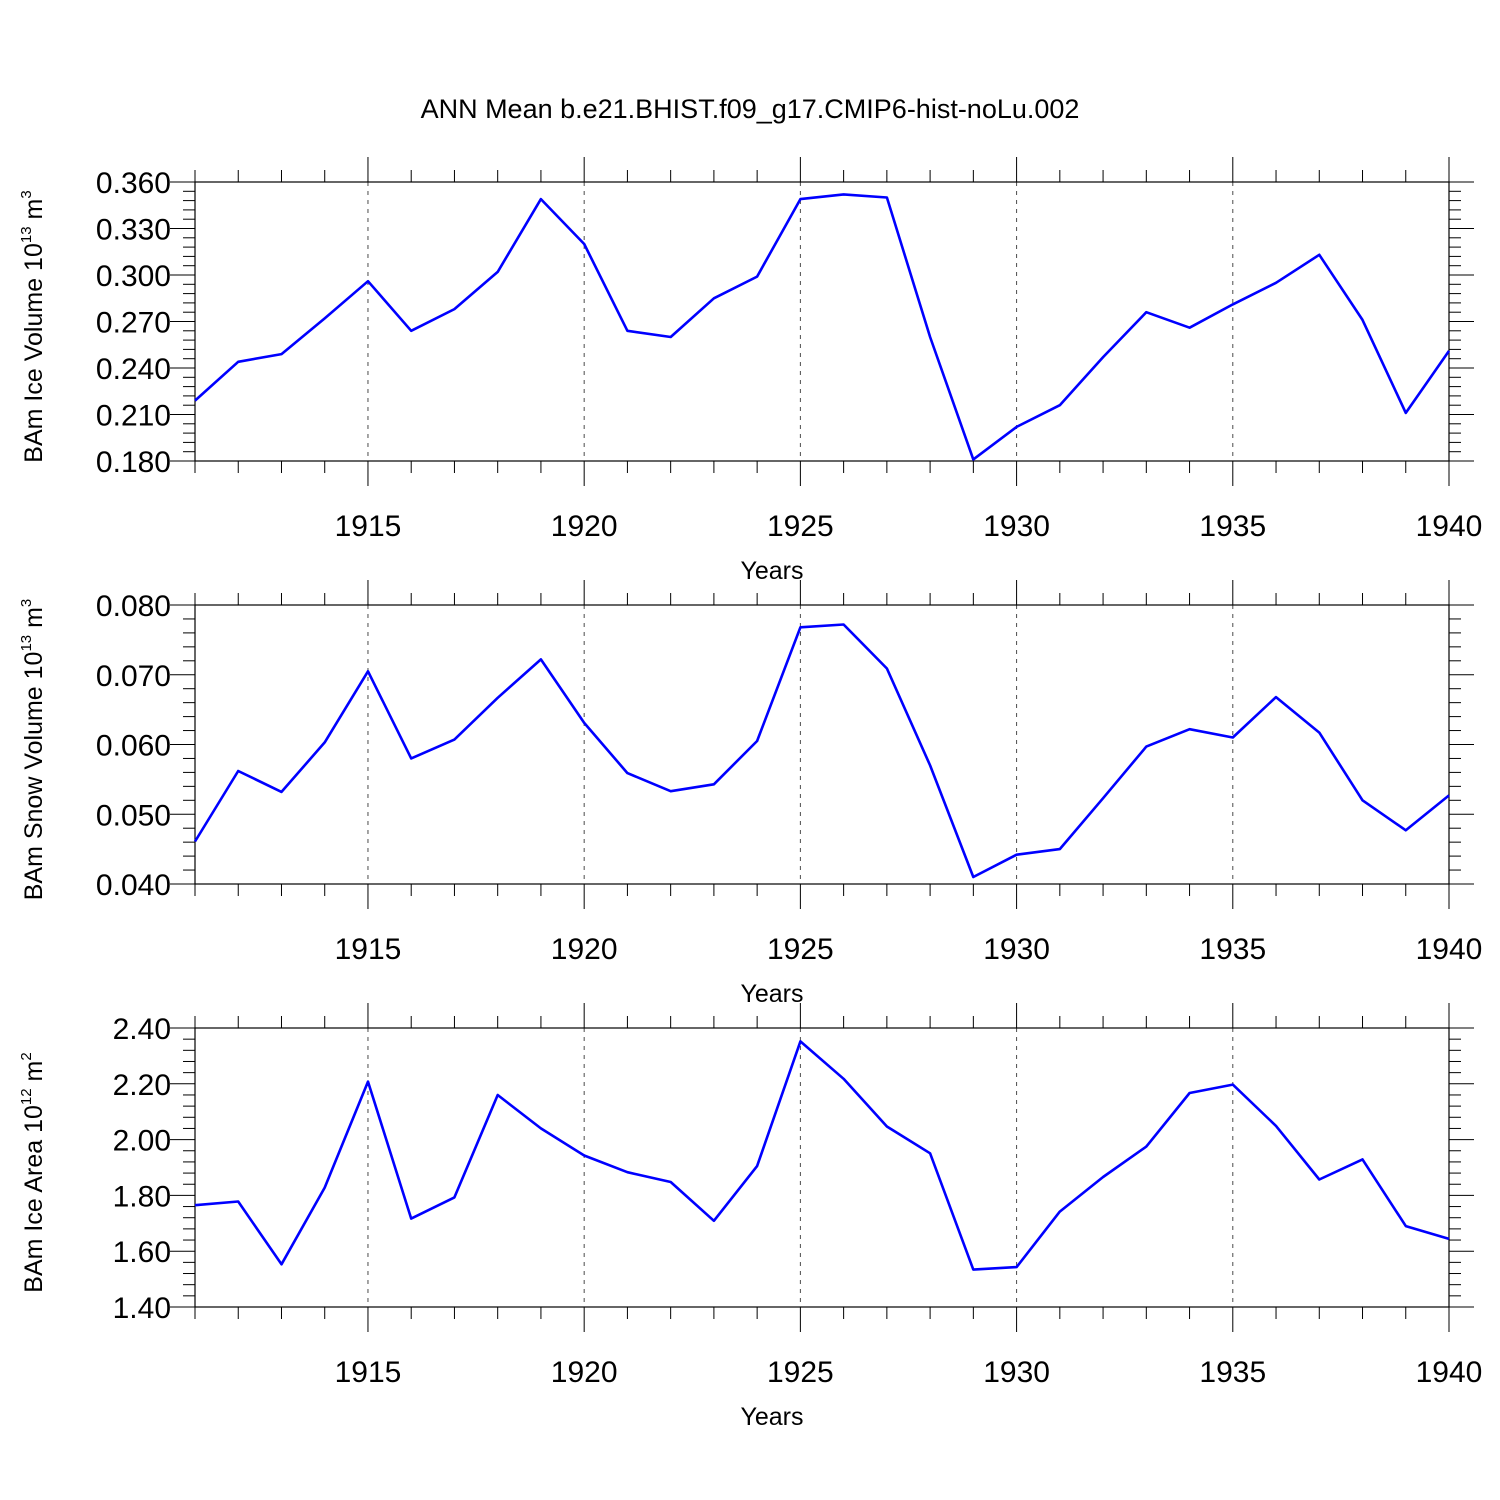 The width and height of the screenshot is (1500, 1500). Describe the element at coordinates (133, 606) in the screenshot. I see `y-tick-label: 0.080` at that location.